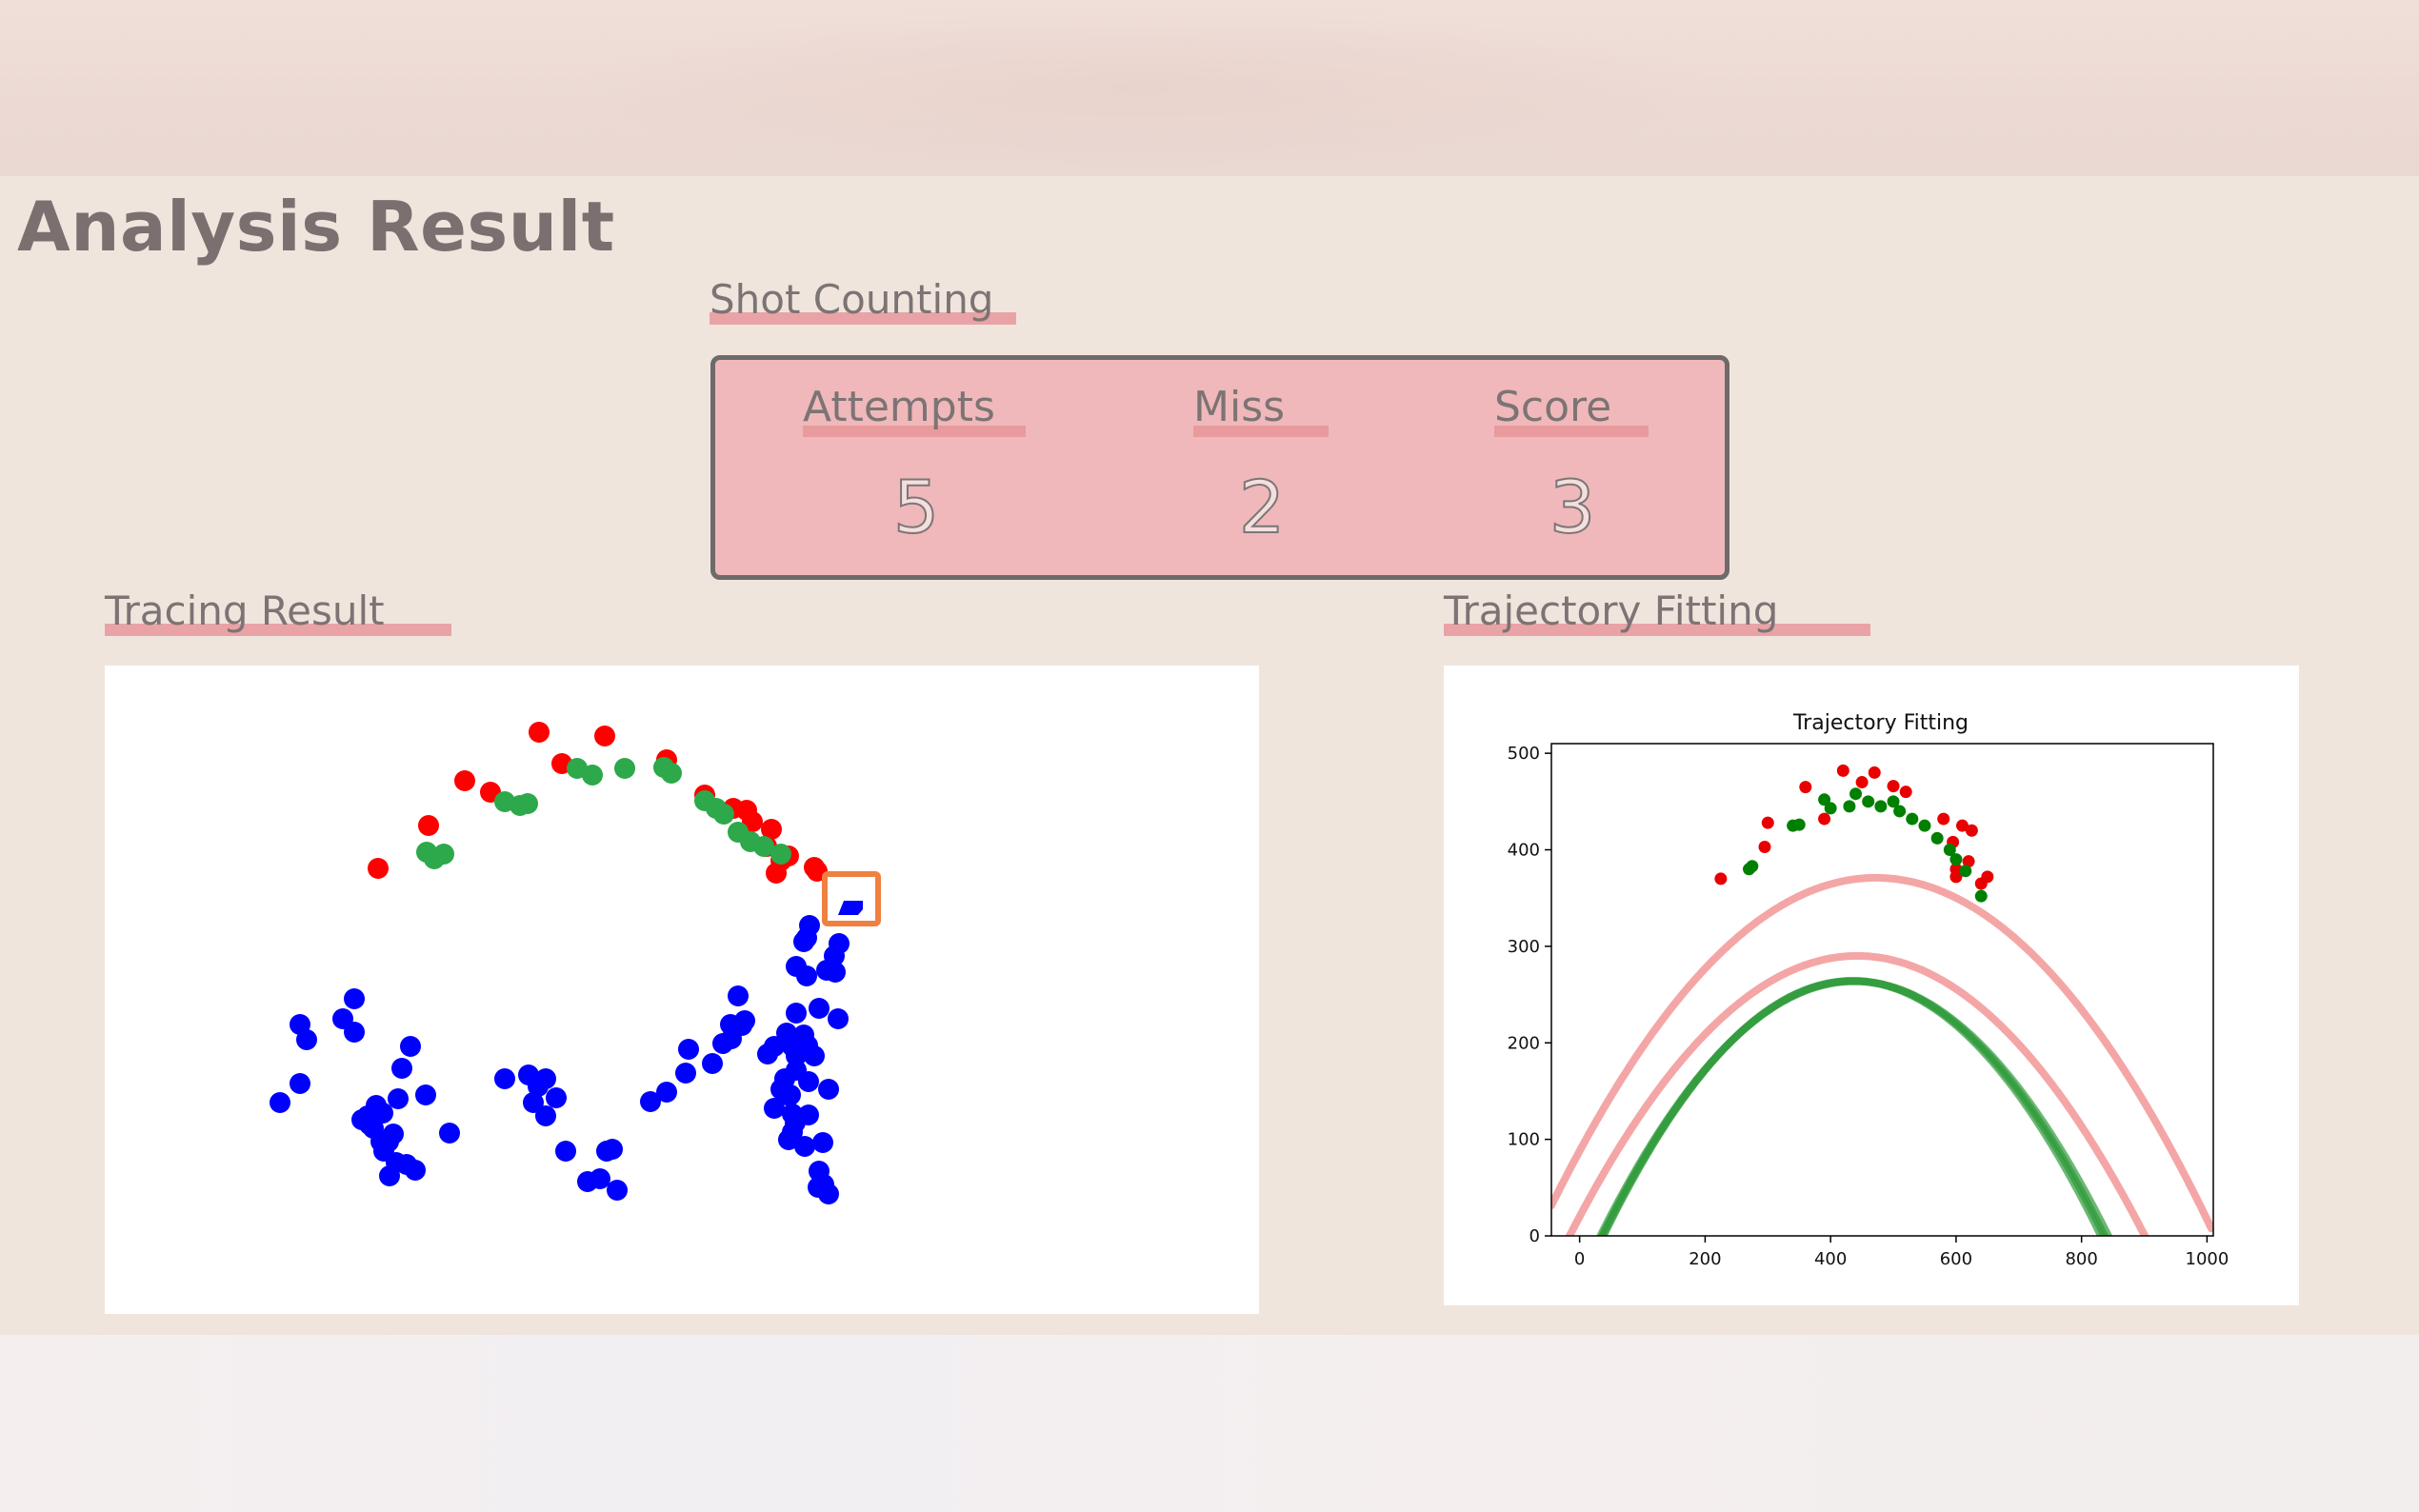 This screenshot has height=1512, width=2419. Describe the element at coordinates (850, 908) in the screenshot. I see `ball-in-hoop-marker` at that location.